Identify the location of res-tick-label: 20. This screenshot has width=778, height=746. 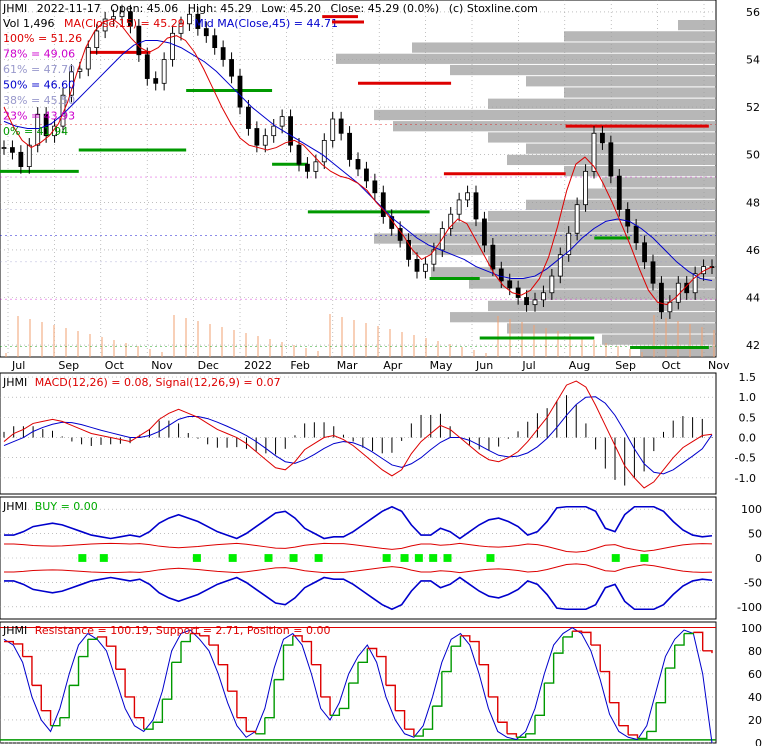
(755, 720).